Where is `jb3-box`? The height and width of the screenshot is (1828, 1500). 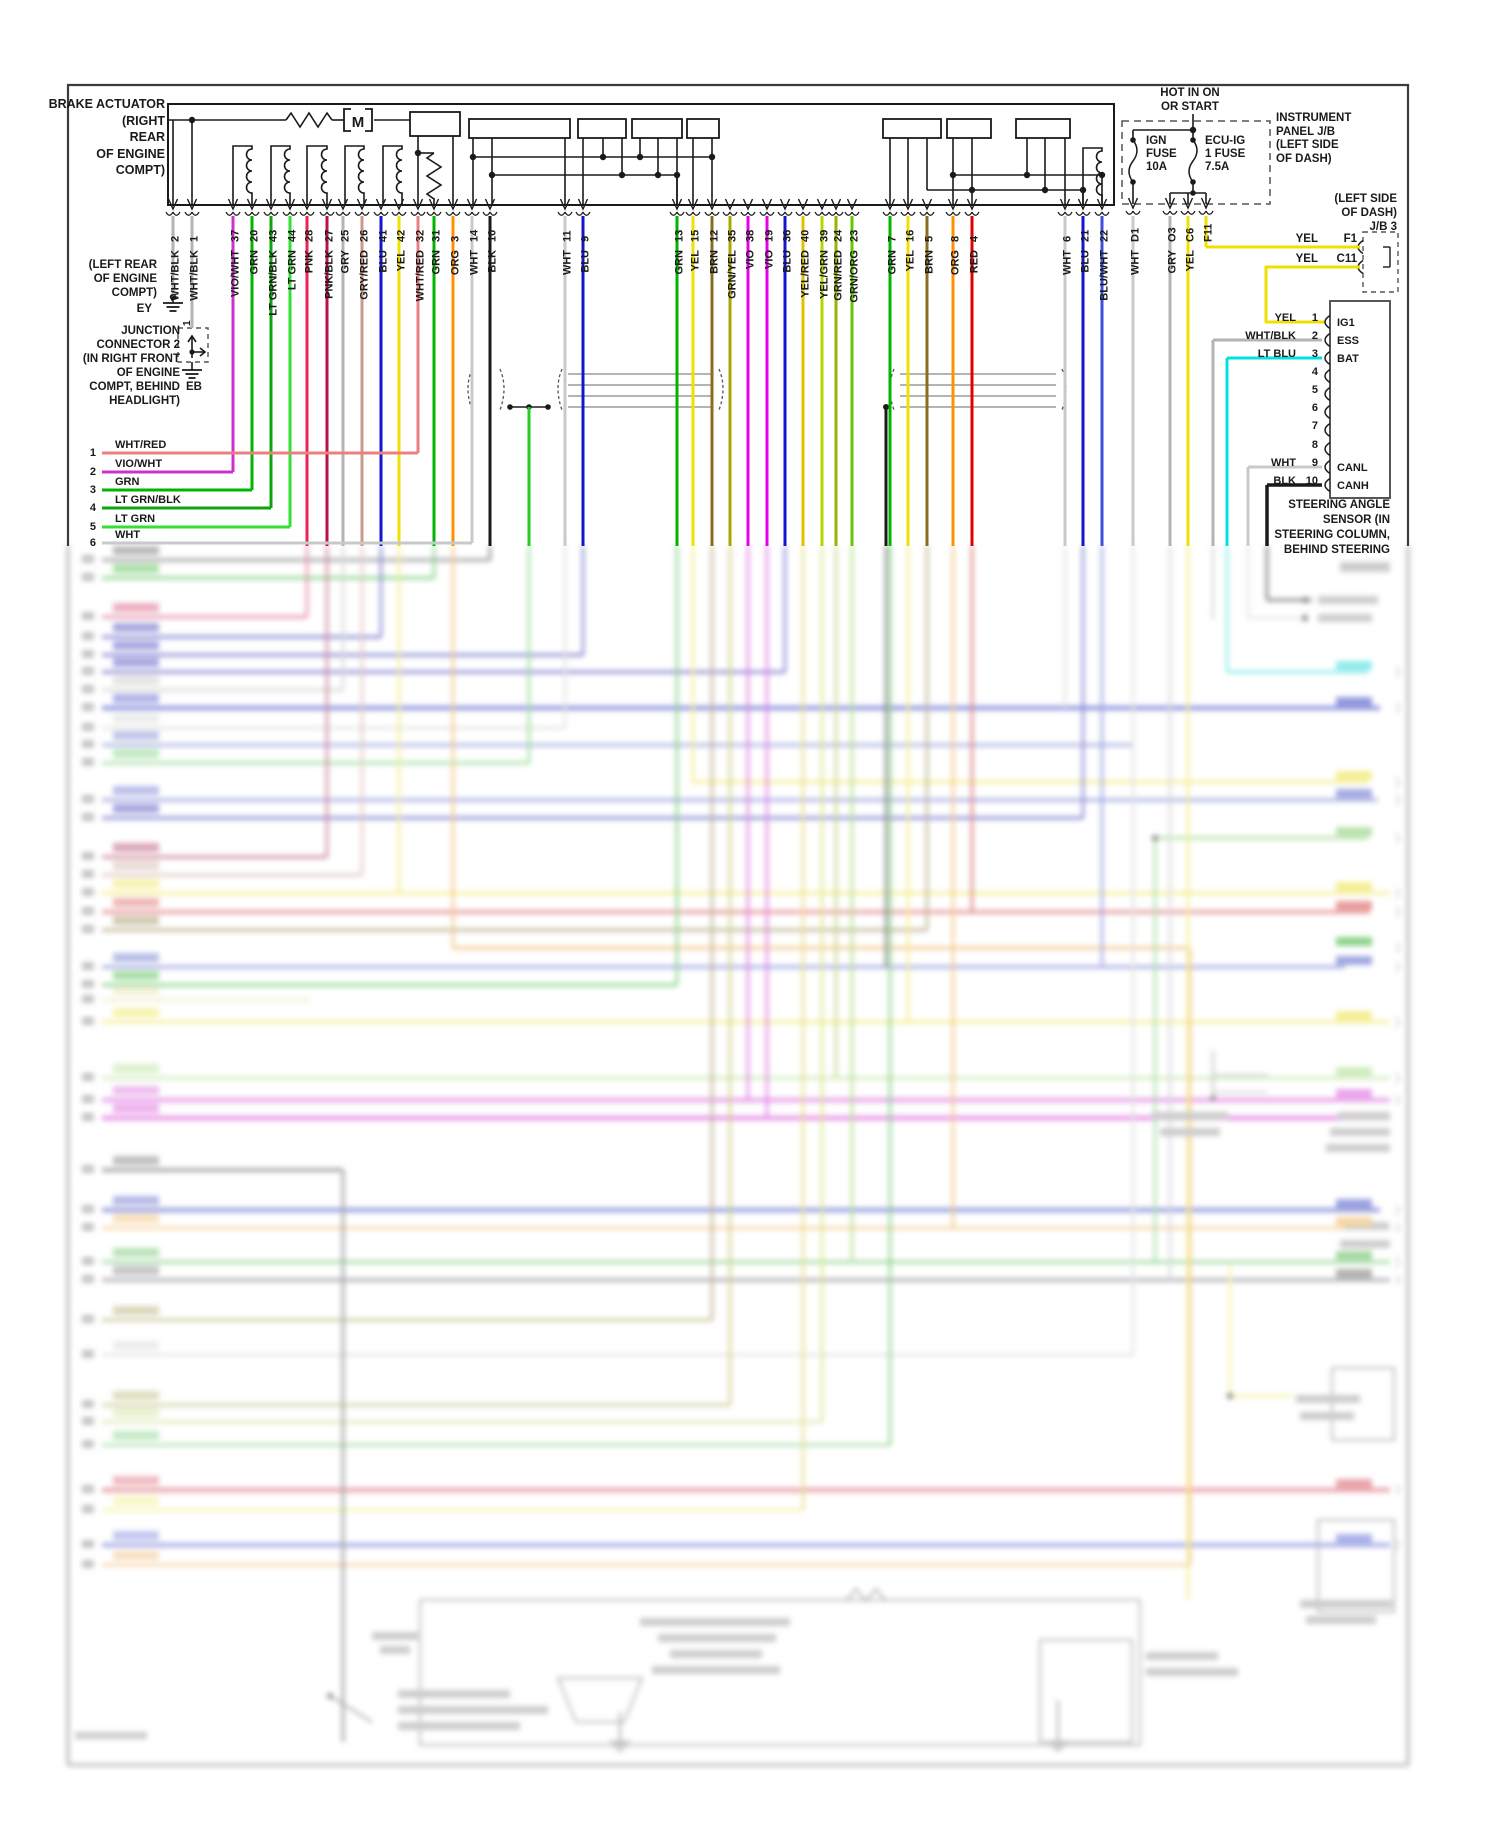 jb3-box is located at coordinates (1380, 262).